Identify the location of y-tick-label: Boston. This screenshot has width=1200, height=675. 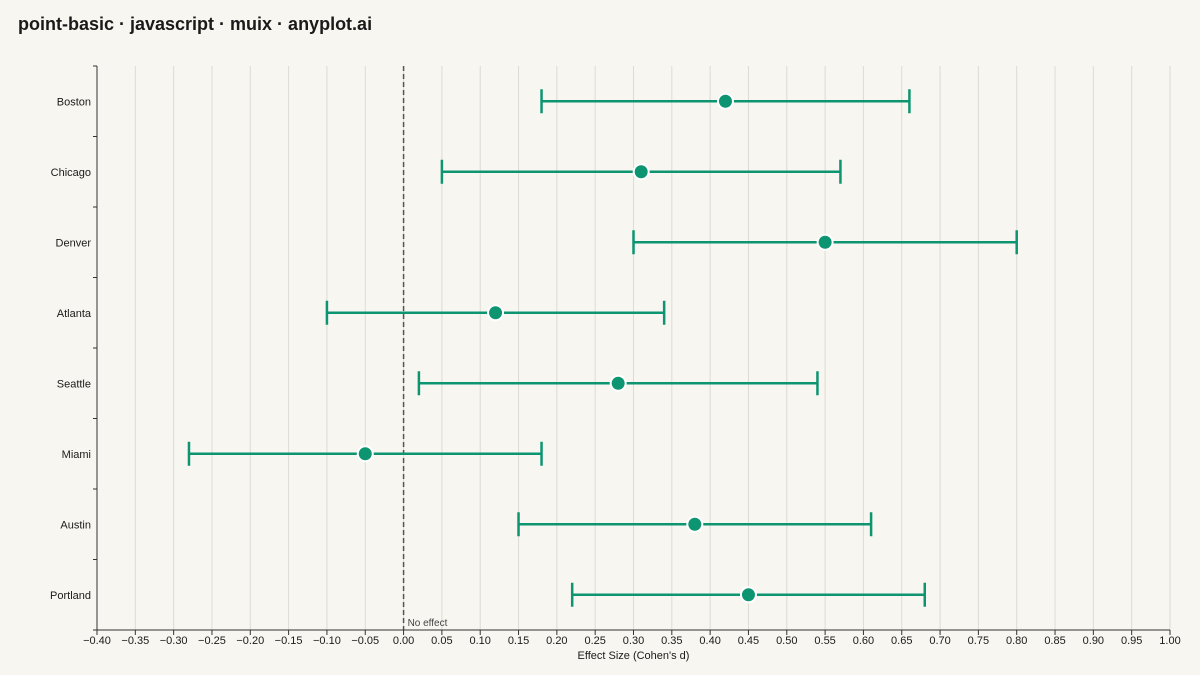
(74, 102).